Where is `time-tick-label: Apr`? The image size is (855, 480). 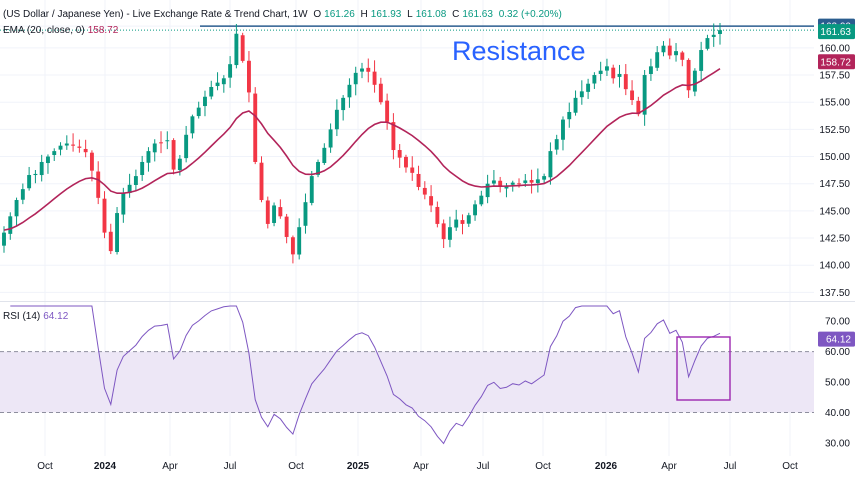
time-tick-label: Apr is located at coordinates (669, 466).